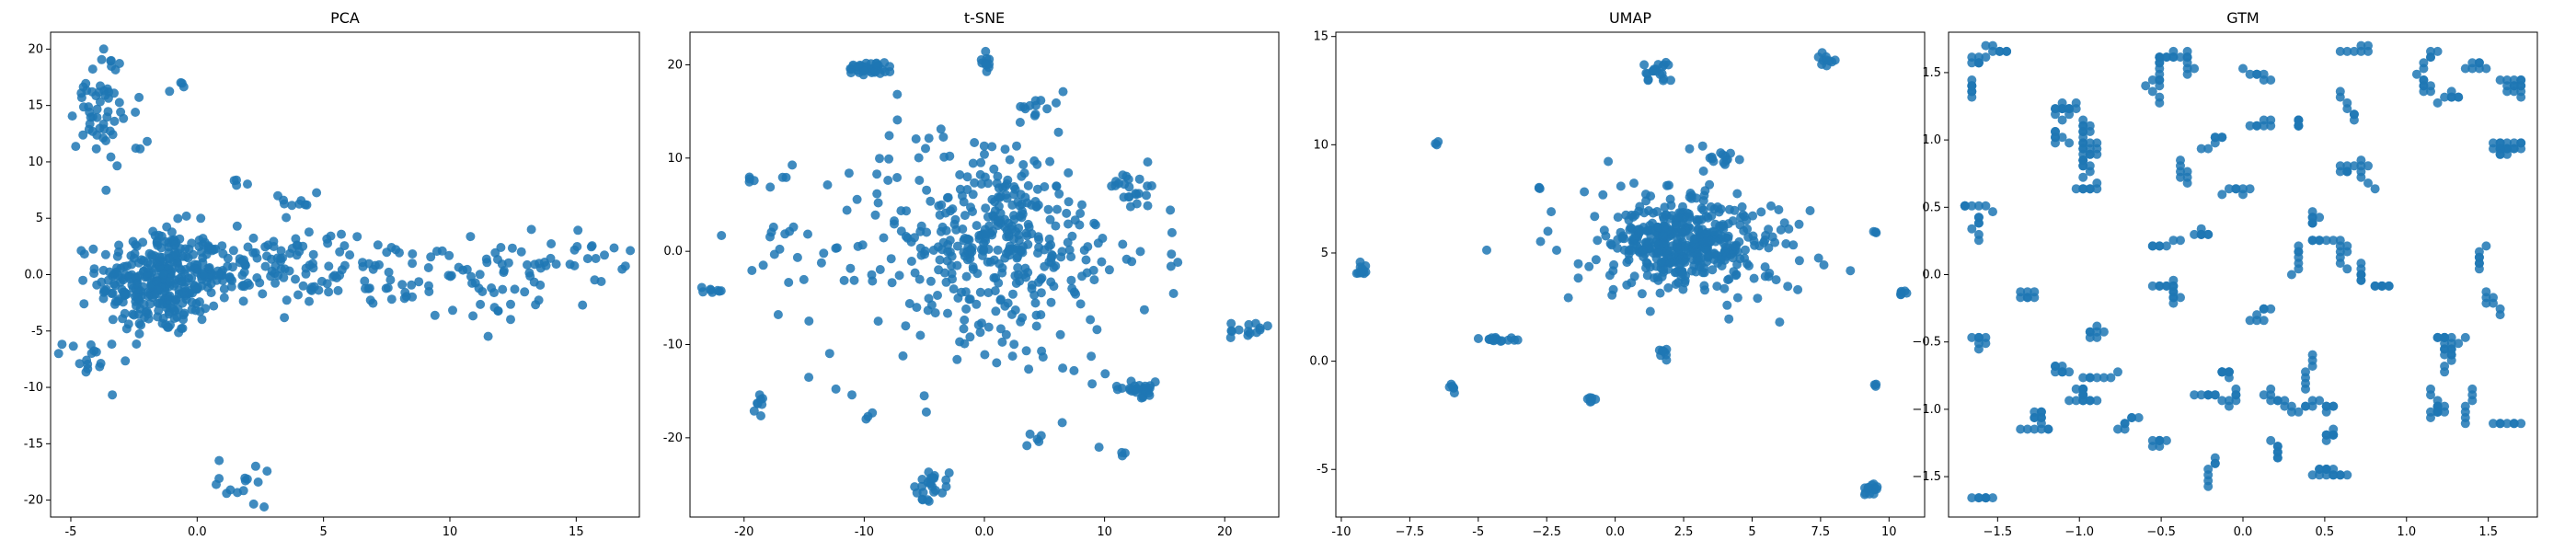  What do you see at coordinates (1615, 532) in the screenshot?
I see `umap-x-tick-label: 0.0` at bounding box center [1615, 532].